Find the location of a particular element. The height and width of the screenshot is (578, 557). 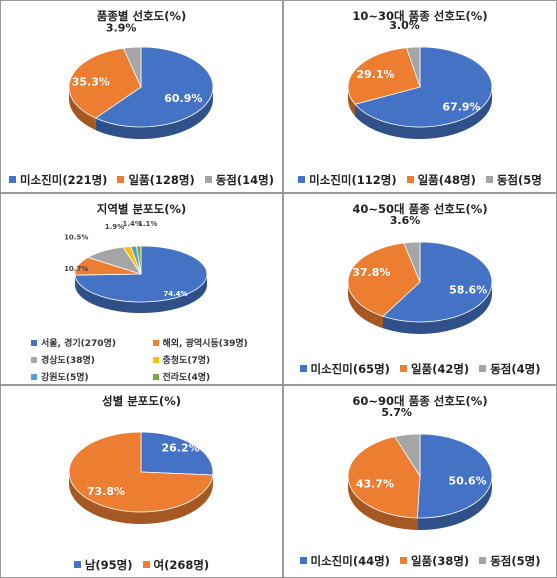

chart-title: 성별 분포도(%) is located at coordinates (141, 401).